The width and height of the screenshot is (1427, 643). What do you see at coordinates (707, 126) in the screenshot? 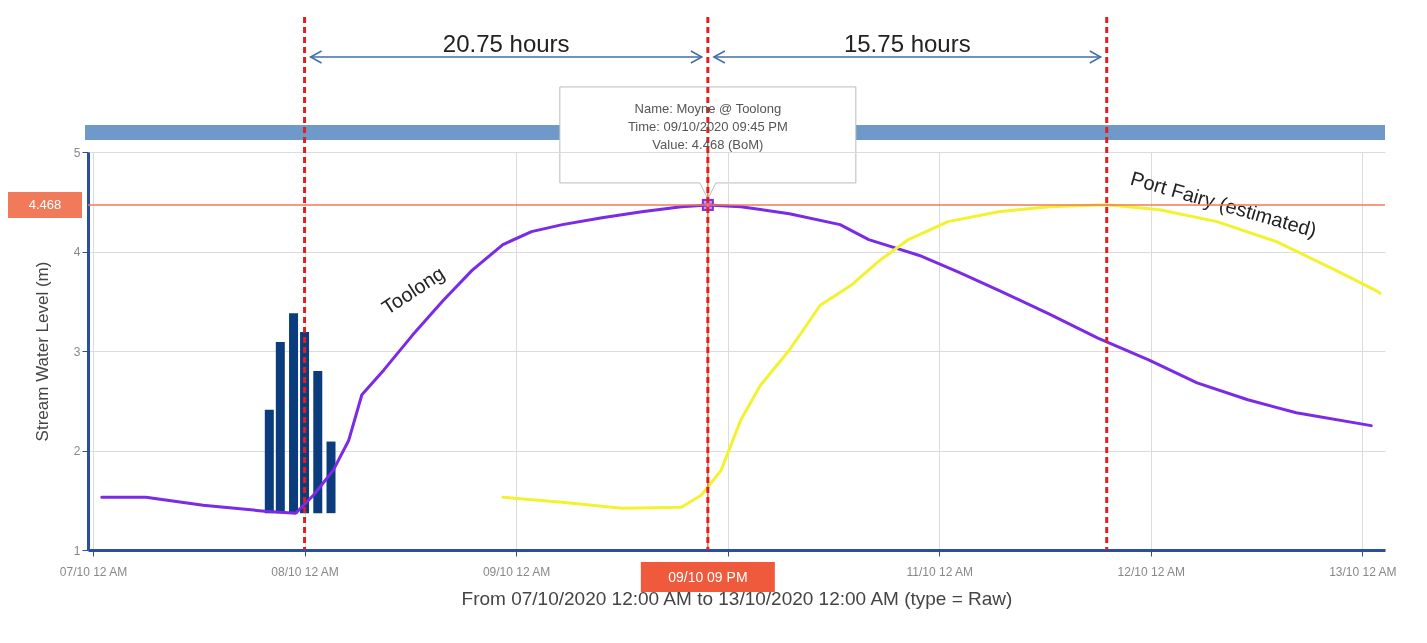
I see `text: Name: Moyne @ Toolong Time: 09/10/2020 09:45 PM Value: 4.468 (BoM)` at bounding box center [707, 126].